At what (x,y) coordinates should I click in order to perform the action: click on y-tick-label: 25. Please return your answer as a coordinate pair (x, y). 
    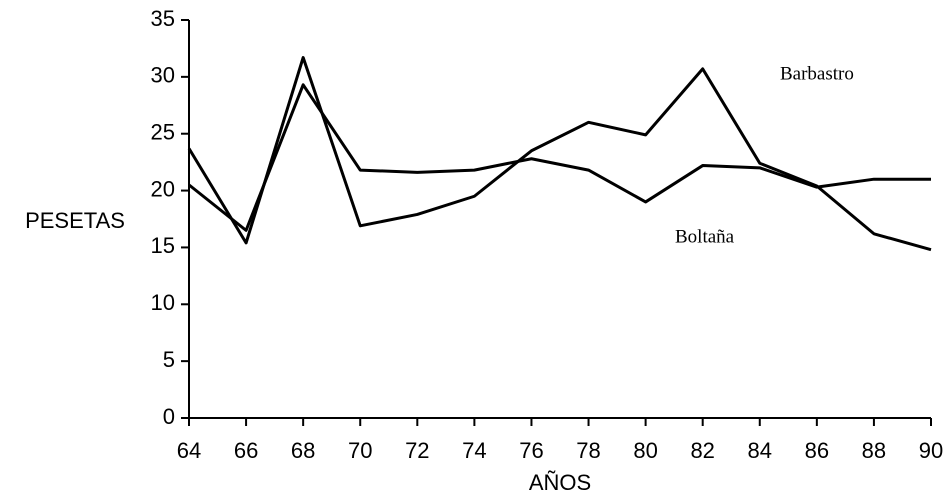
    Looking at the image, I should click on (163, 132).